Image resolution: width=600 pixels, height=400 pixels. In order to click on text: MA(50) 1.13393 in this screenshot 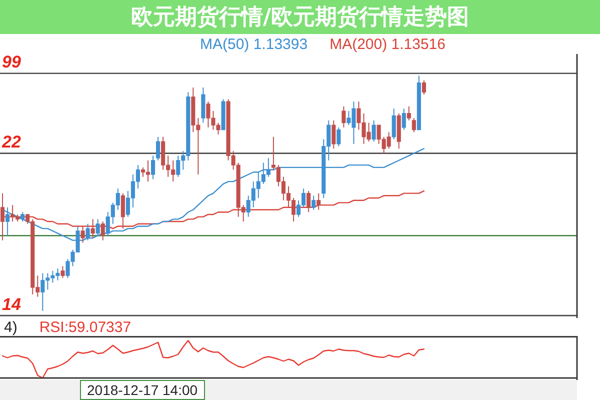, I will do `click(254, 44)`.